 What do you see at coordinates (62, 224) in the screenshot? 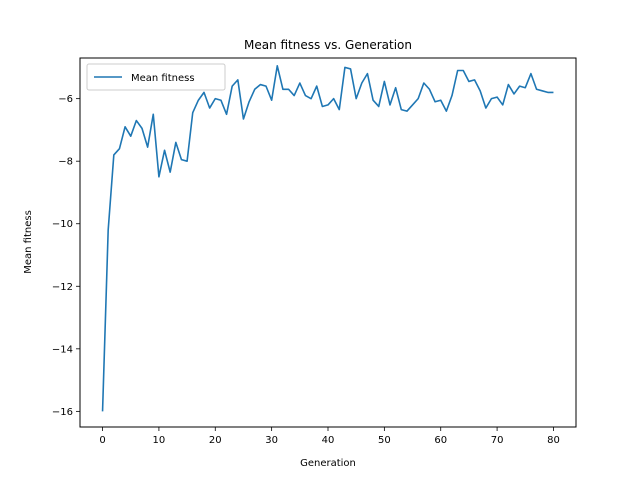
I see `y-tick-label: −10` at bounding box center [62, 224].